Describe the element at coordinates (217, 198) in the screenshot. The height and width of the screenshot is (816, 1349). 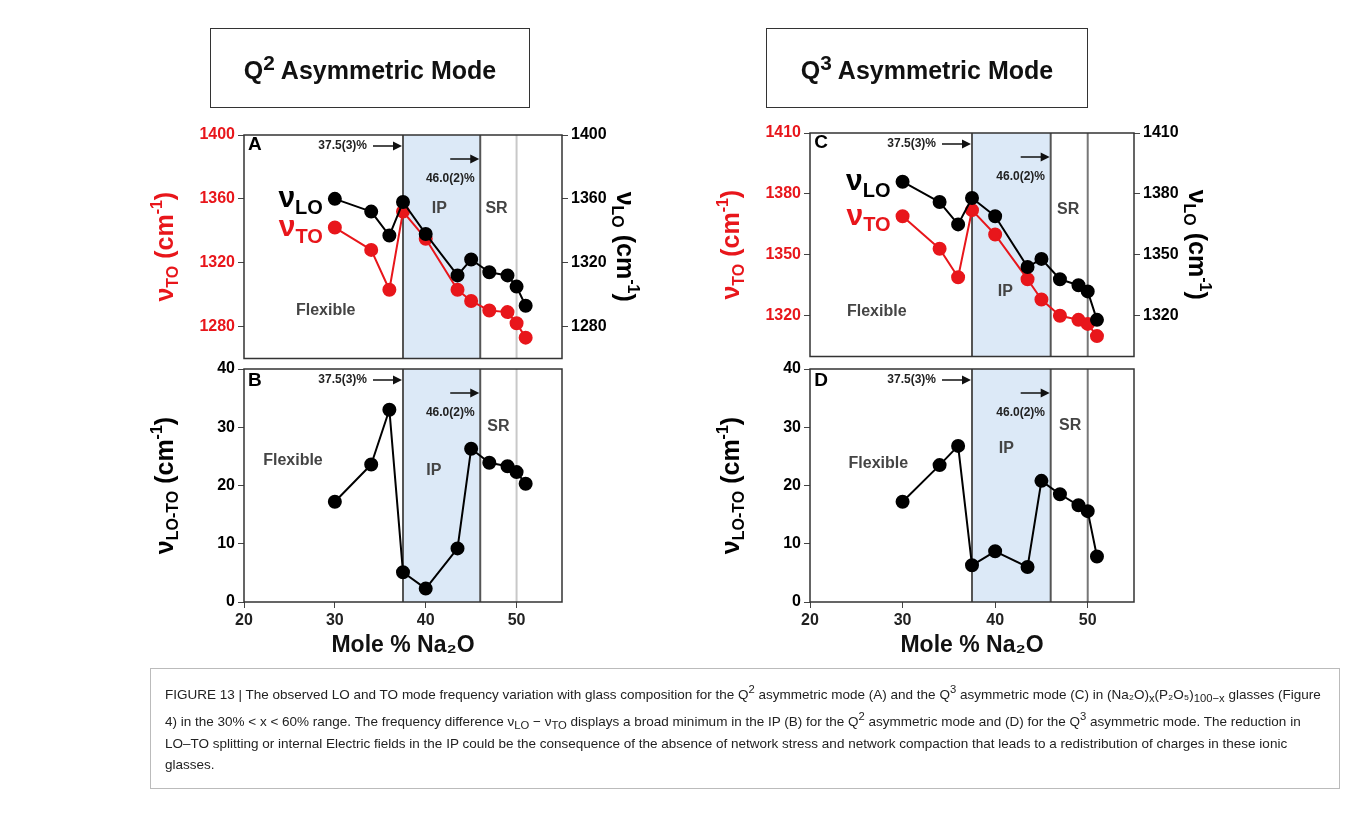
I see `y-tick-label: 1360` at that location.